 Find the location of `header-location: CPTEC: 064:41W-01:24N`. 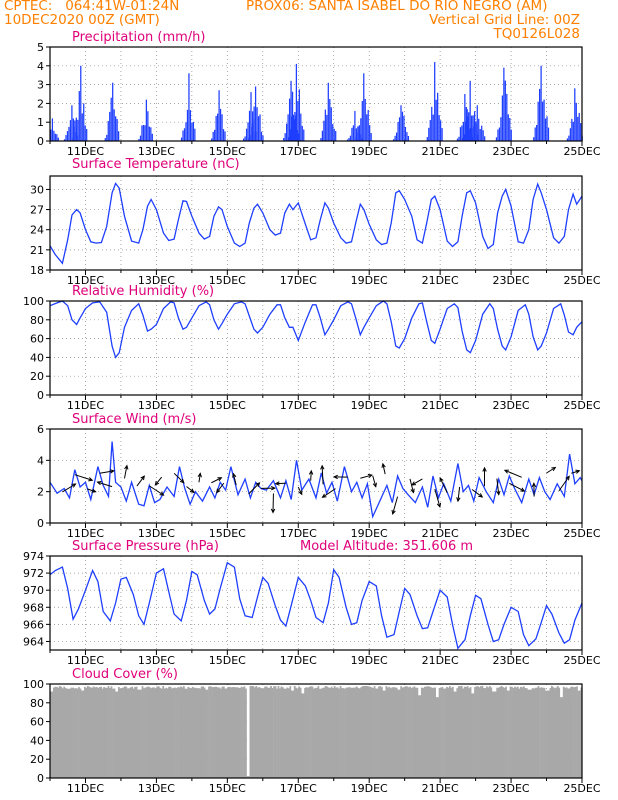

header-location: CPTEC: 064:41W-01:24N is located at coordinates (92, 7).